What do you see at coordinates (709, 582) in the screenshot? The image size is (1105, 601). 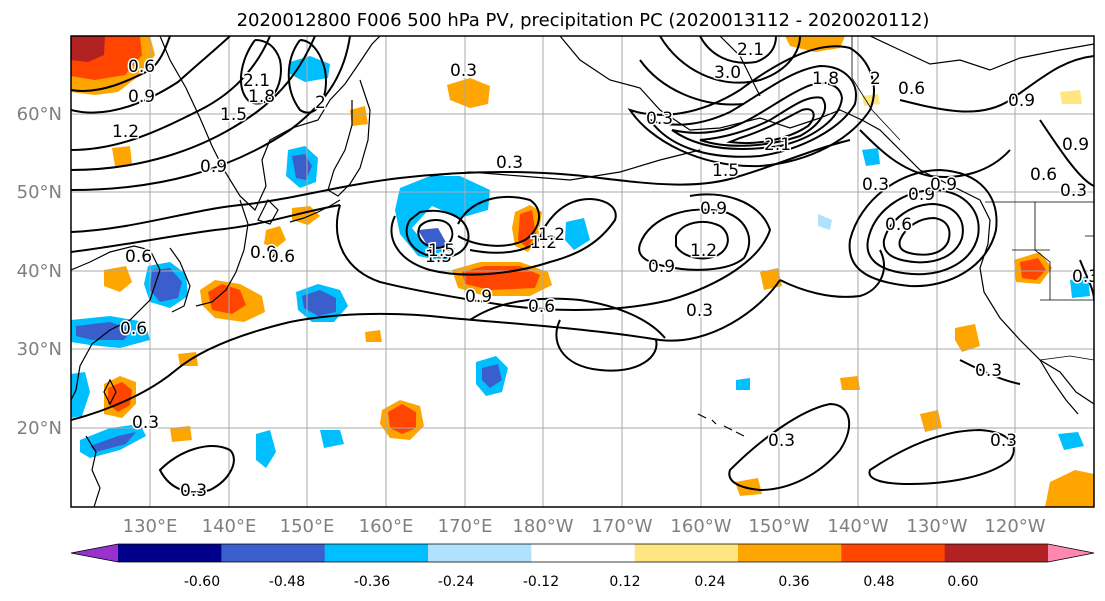 I see `colorbar-tick-label: 0.24` at bounding box center [709, 582].